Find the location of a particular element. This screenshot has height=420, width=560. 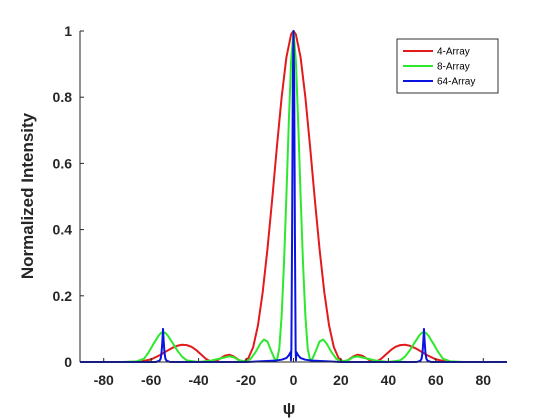

legend-entry-label: 8-Array is located at coordinates (453, 67).